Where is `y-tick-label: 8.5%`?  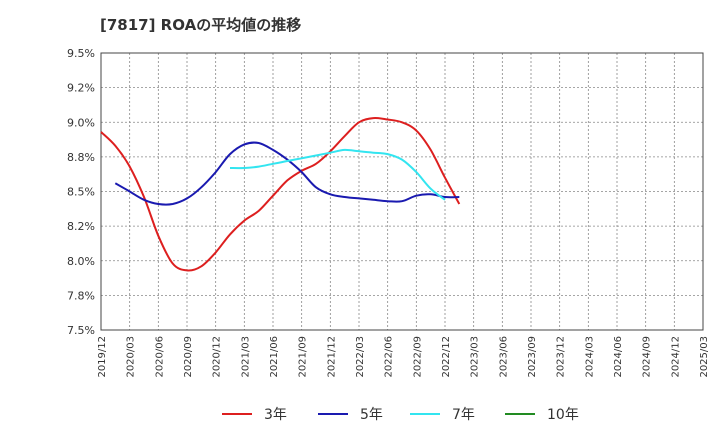
y-tick-label: 8.5% is located at coordinates (81, 192).